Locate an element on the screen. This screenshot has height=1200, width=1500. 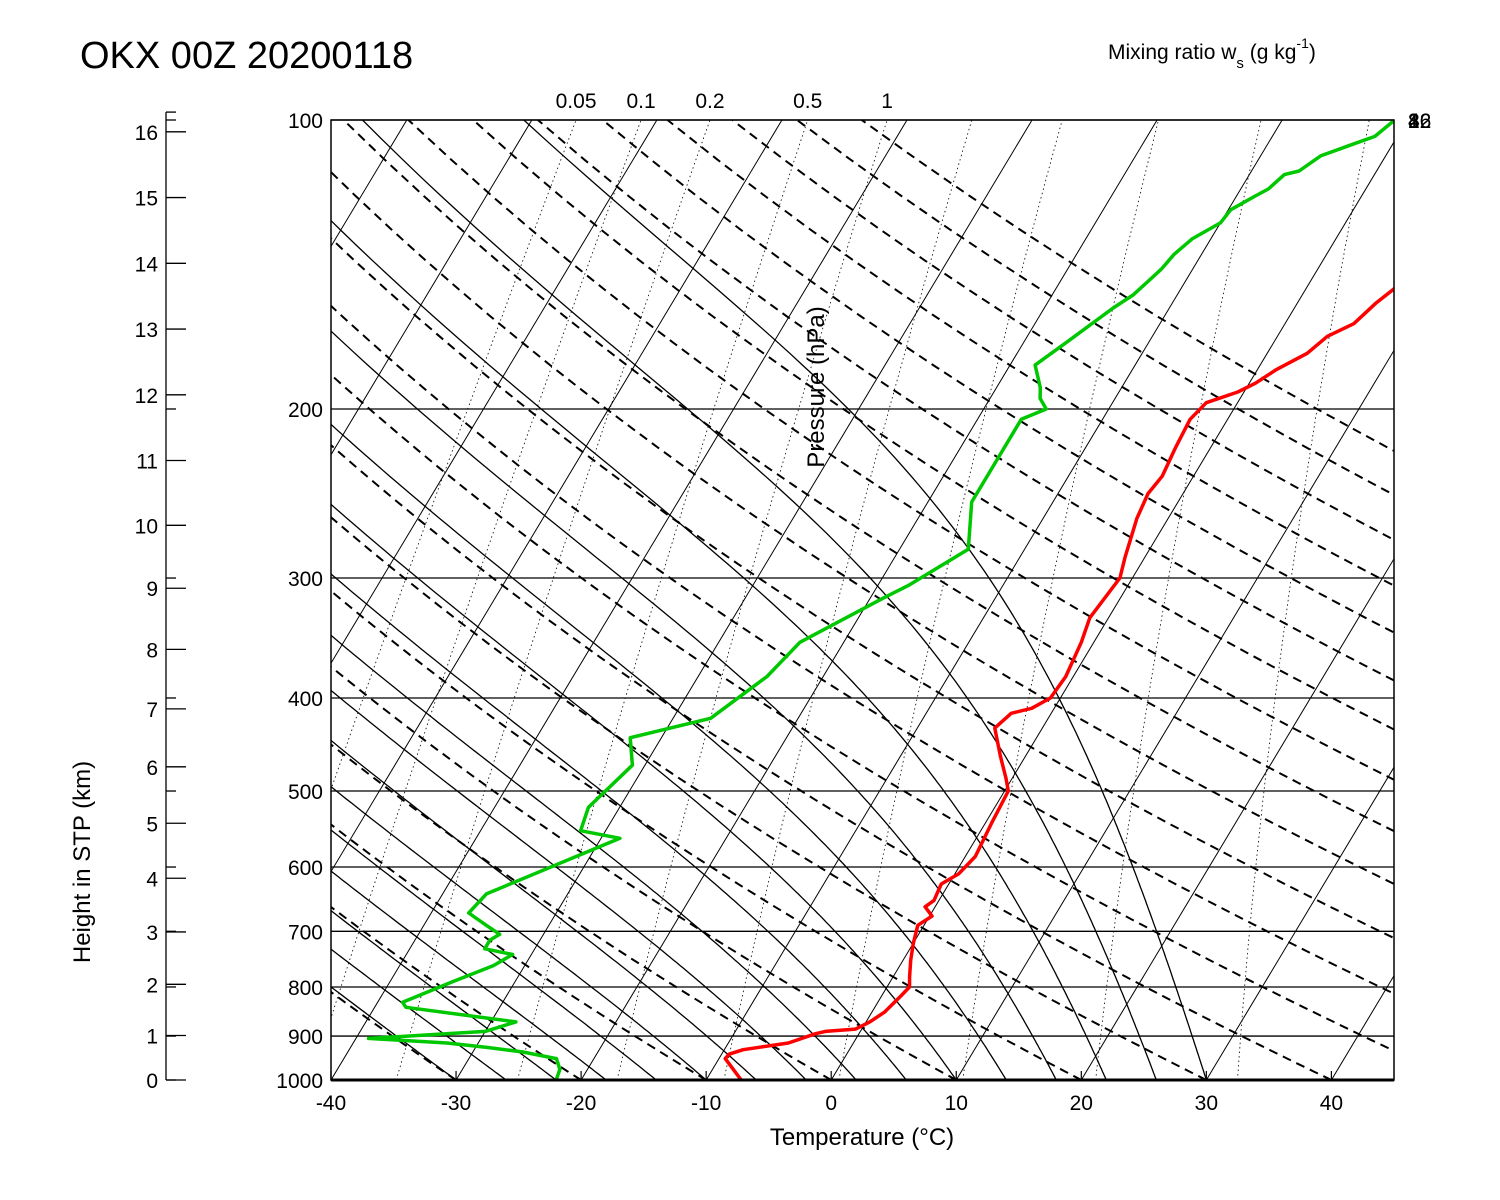
x-tick-label: 20 is located at coordinates (1081, 1103).